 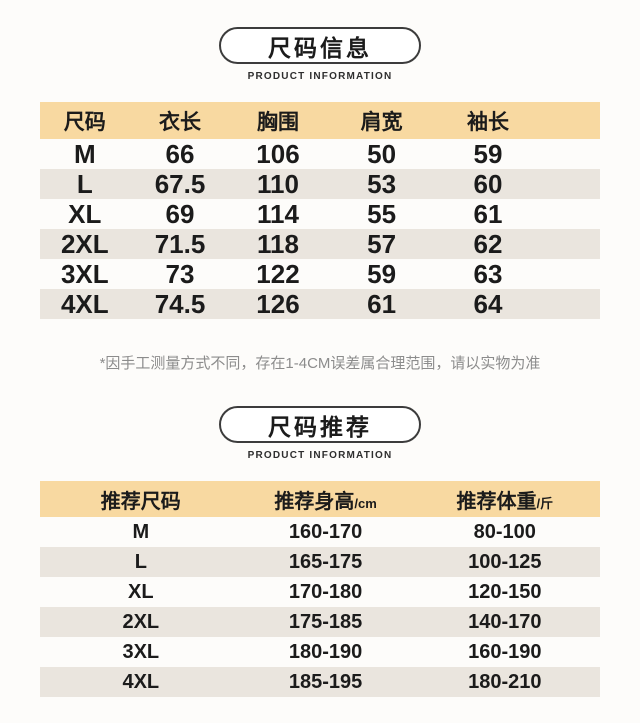 I want to click on table-cell: 175-185, so click(x=325, y=621).